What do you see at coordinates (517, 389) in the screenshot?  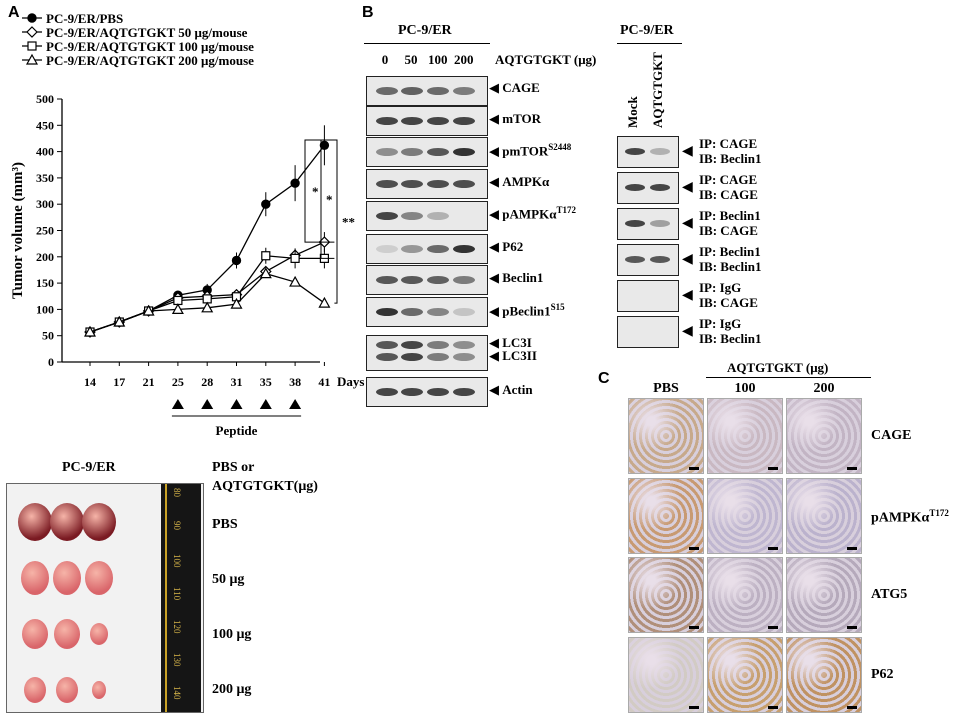 I see `wb-protein: Actin` at bounding box center [517, 389].